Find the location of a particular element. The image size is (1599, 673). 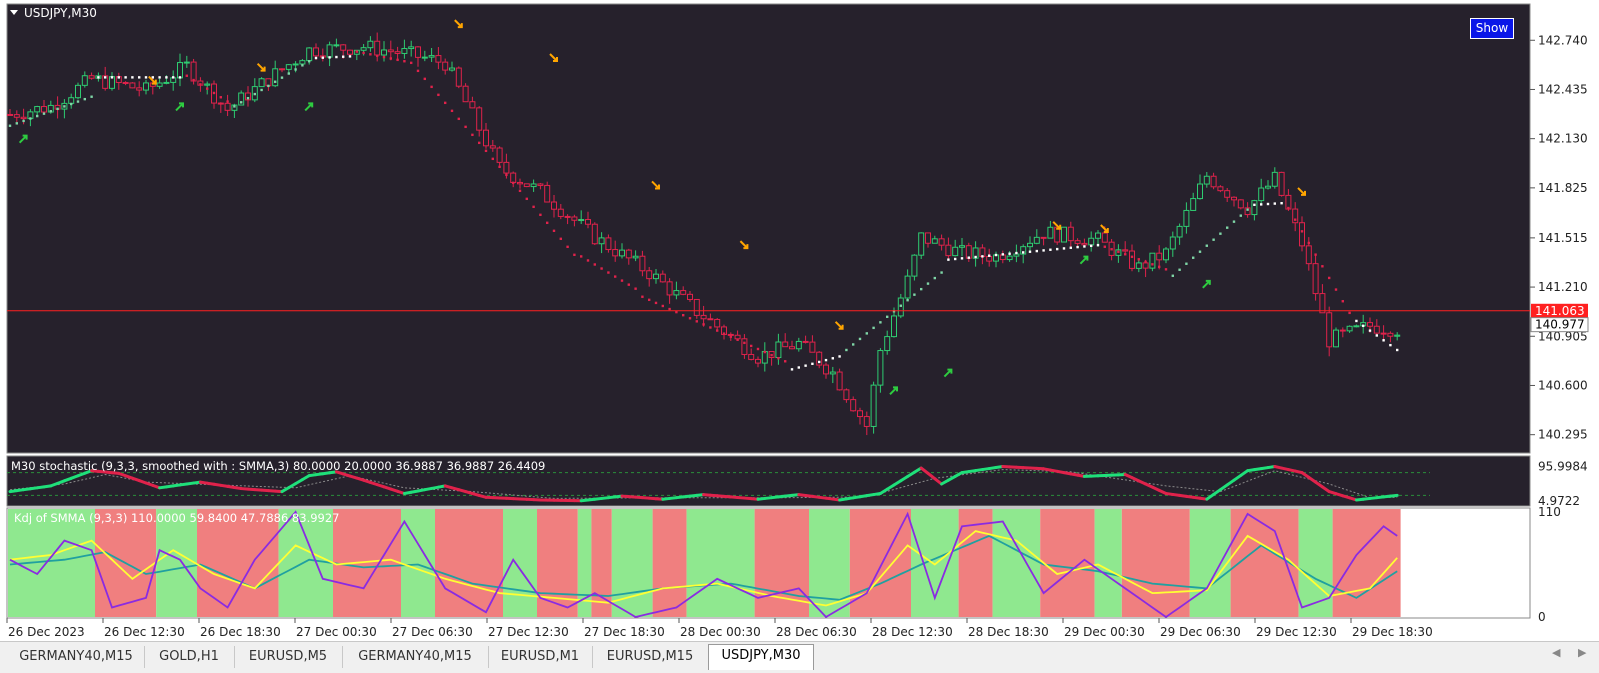

tab-eurusd-m1: EURUSD,M1 is located at coordinates (540, 657).